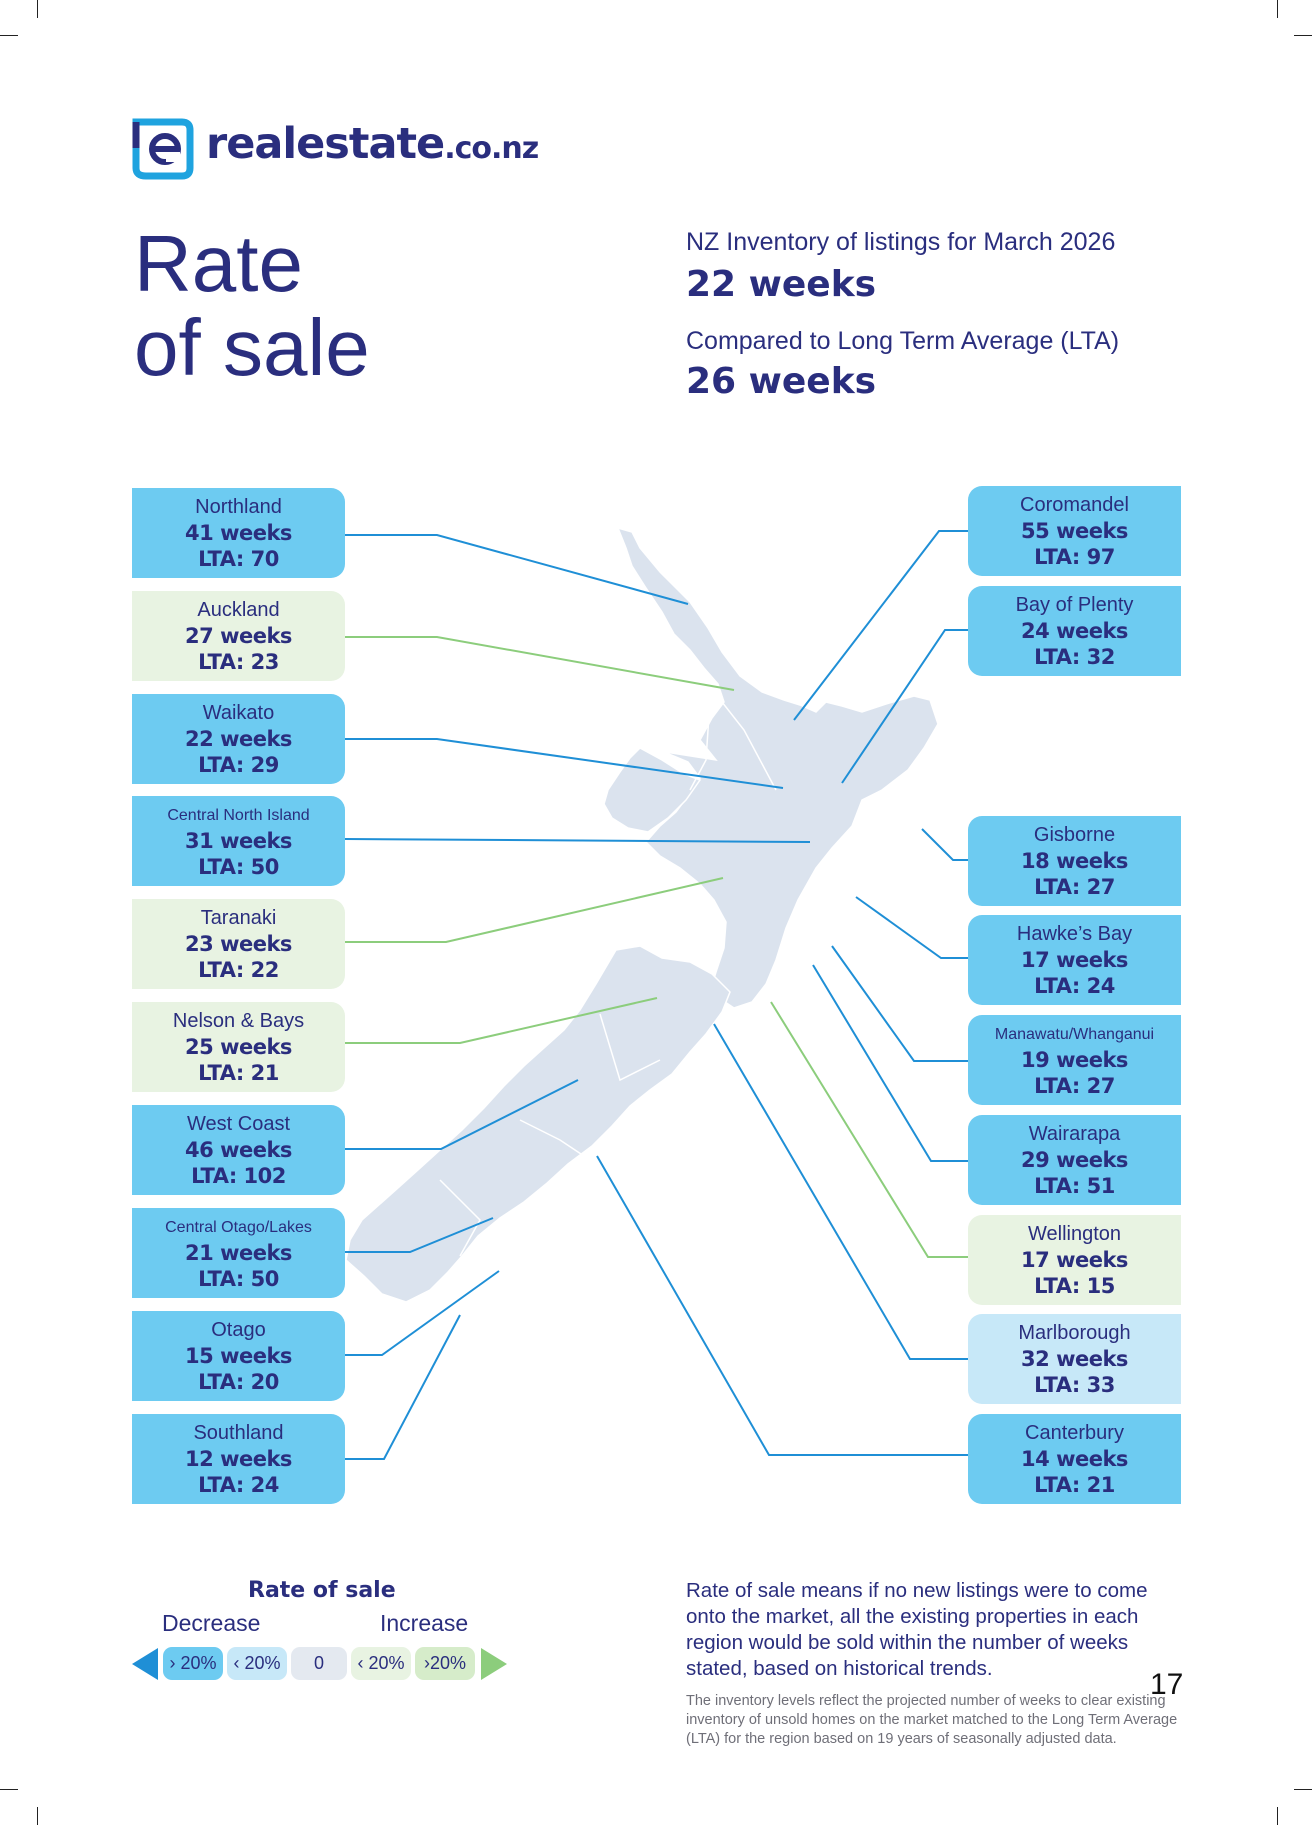 This screenshot has width=1312, height=1825. Describe the element at coordinates (1074, 1433) in the screenshot. I see `region-name: Canterbury` at that location.